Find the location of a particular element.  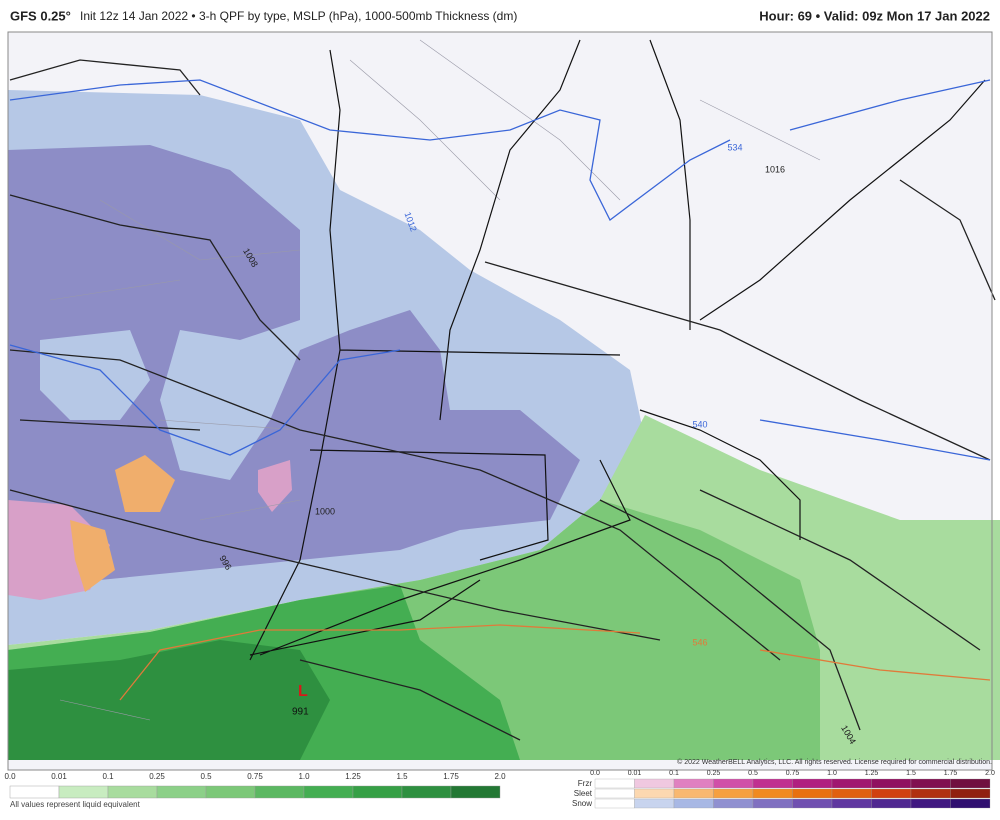

rain-tick-label: 0.0 is located at coordinates (10, 776).